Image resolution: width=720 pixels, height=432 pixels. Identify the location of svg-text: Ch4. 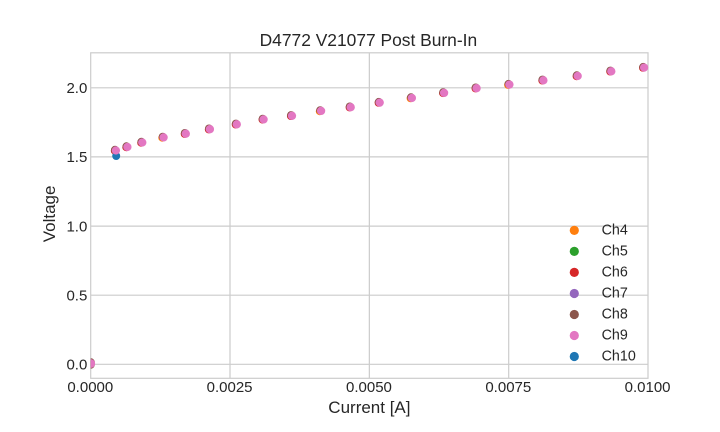
(615, 230).